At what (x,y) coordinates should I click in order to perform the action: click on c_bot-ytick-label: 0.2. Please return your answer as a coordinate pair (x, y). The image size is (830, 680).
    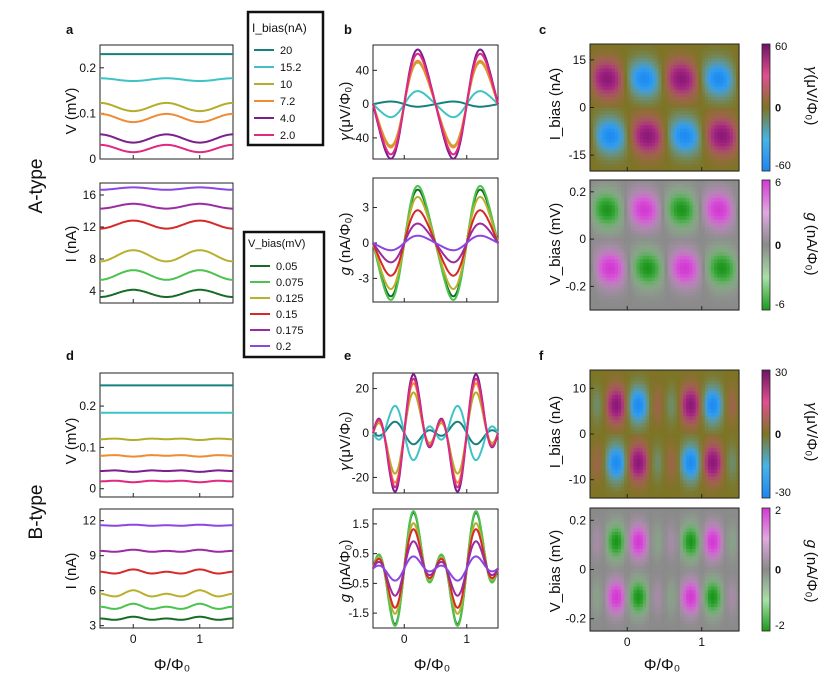
    Looking at the image, I should click on (577, 192).